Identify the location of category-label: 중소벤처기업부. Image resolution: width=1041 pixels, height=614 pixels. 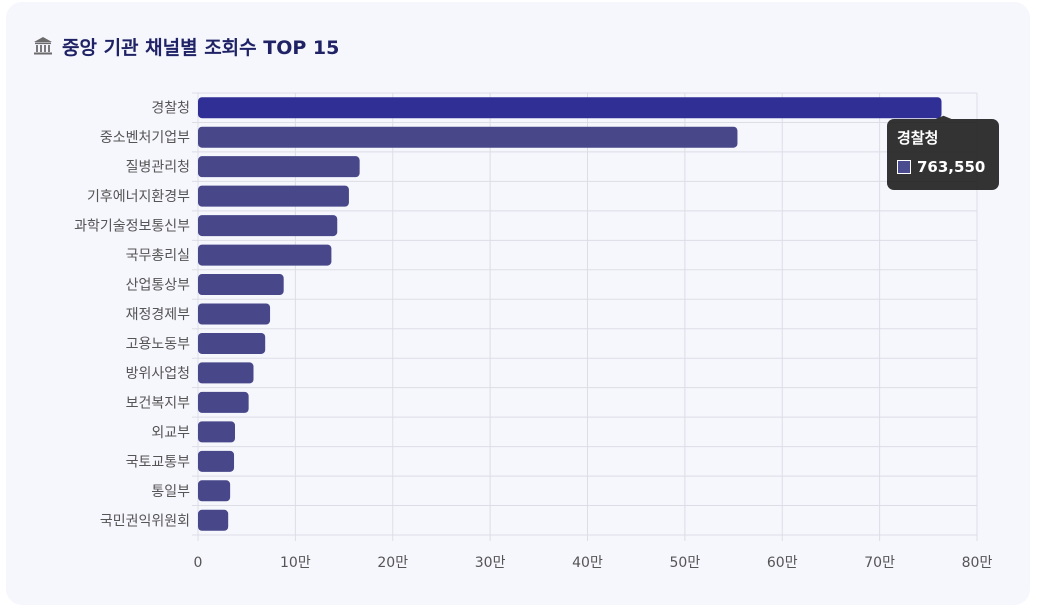
(145, 138).